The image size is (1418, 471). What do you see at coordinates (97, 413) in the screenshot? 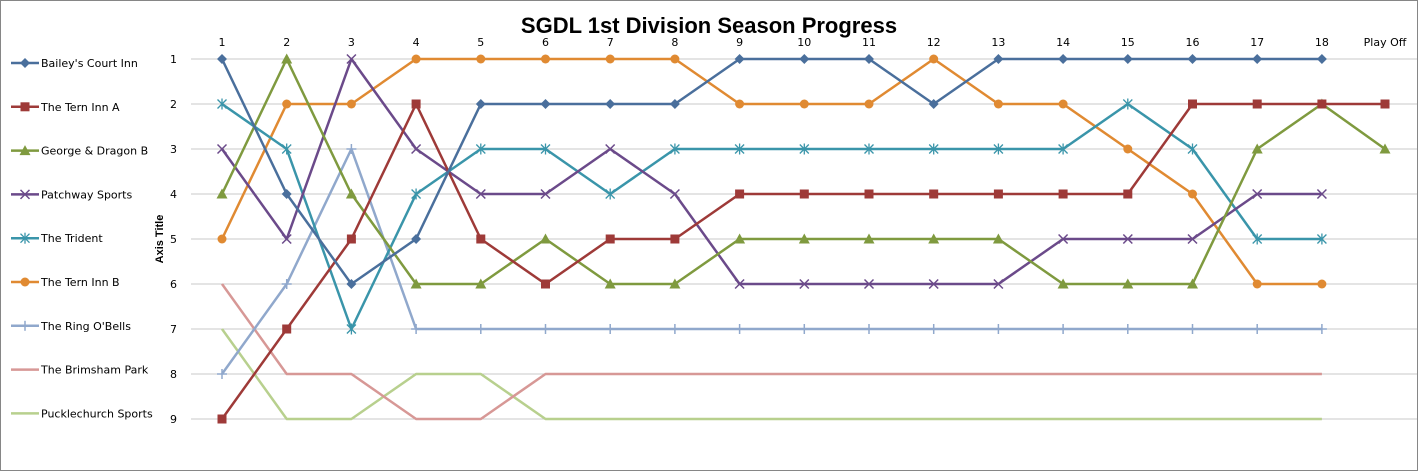
I see `legend-label: Pucklechurch Sports` at bounding box center [97, 413].